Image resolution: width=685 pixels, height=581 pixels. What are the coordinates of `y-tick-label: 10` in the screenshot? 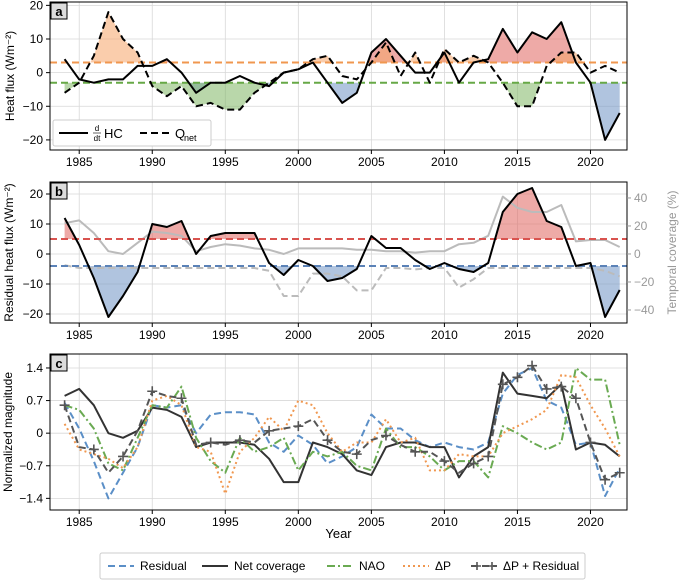 It's located at (37, 39).